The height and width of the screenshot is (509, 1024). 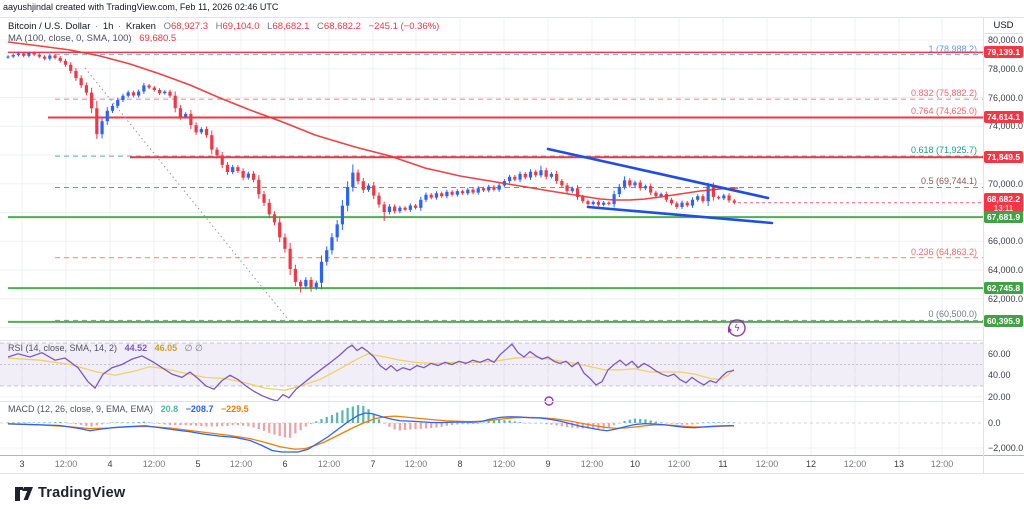 What do you see at coordinates (1003, 236) in the screenshot?
I see `price-axis` at bounding box center [1003, 236].